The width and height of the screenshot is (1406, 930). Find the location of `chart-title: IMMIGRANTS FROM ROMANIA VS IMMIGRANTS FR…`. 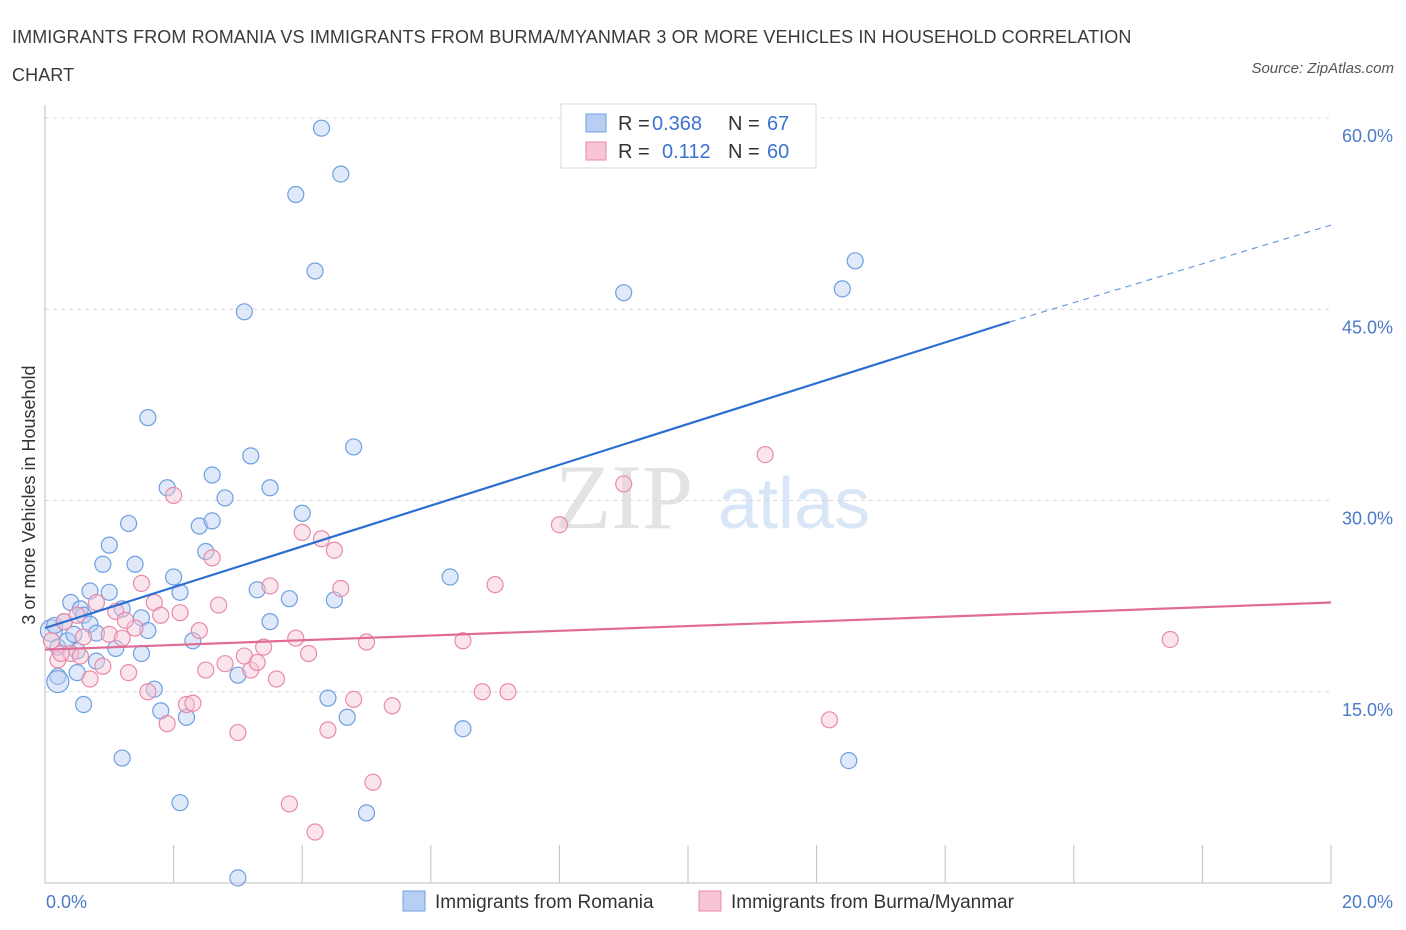

chart-title: IMMIGRANTS FROM ROMANIA VS IMMIGRANTS FR… is located at coordinates (572, 56).